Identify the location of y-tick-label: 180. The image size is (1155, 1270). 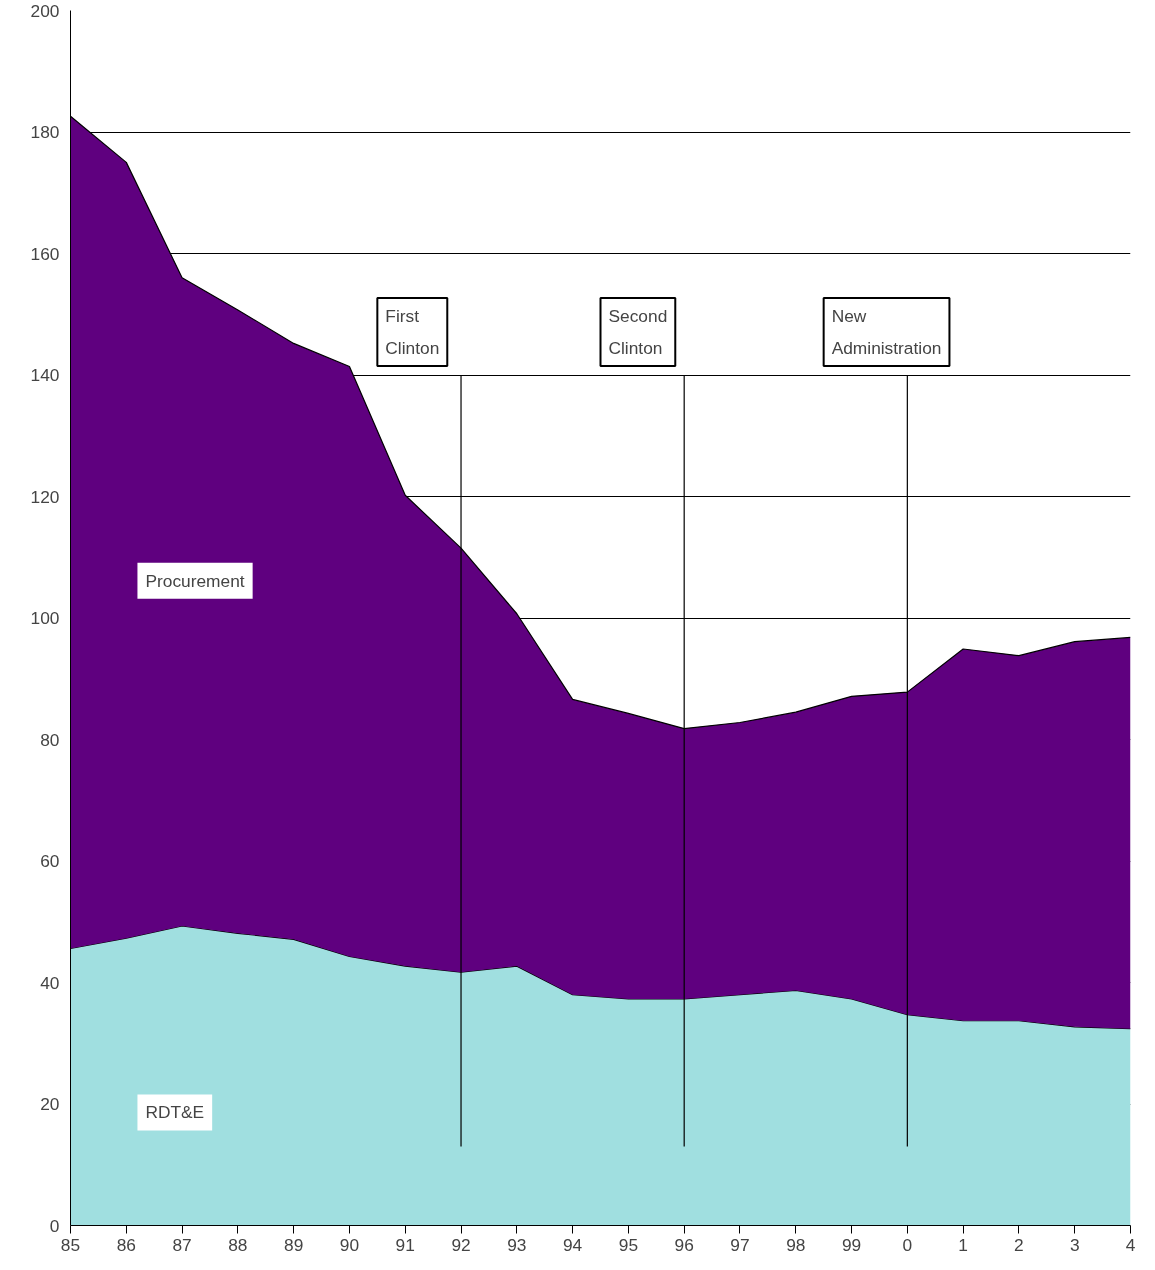
(45, 132).